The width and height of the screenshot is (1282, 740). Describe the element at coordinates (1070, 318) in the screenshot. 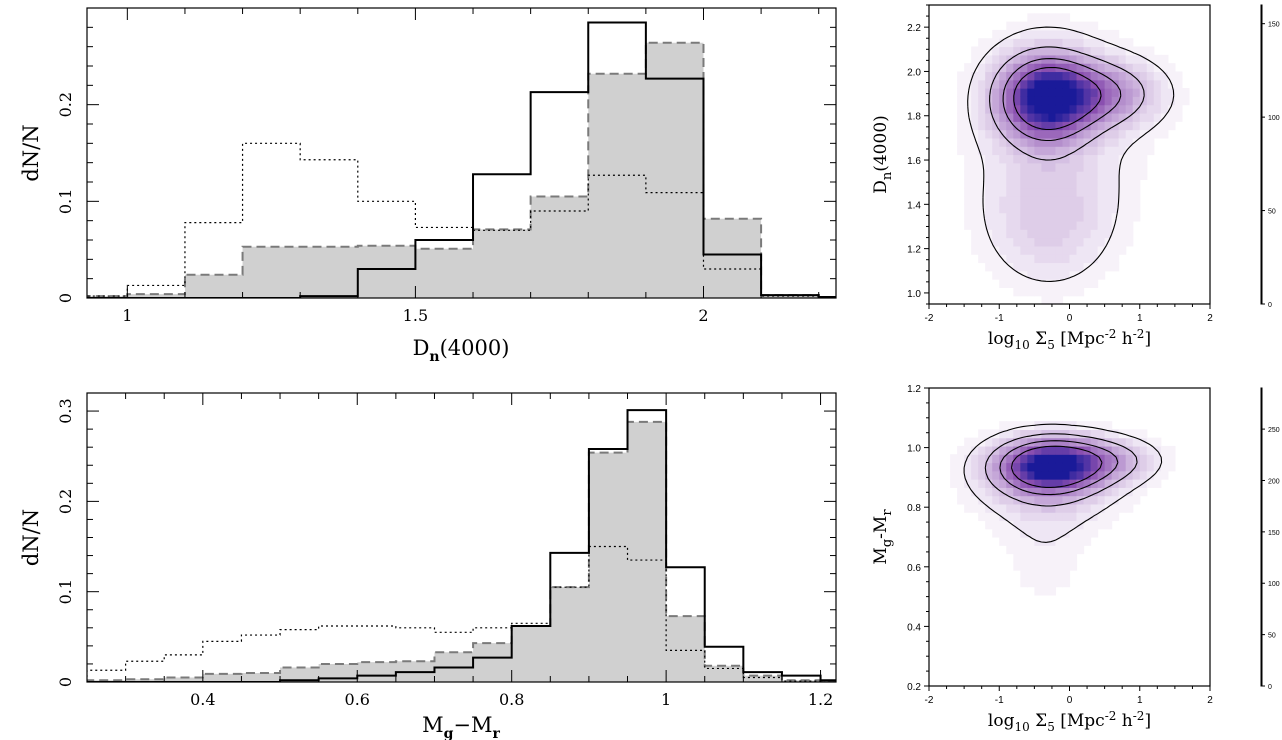

I see `x-tick-label: 0` at that location.